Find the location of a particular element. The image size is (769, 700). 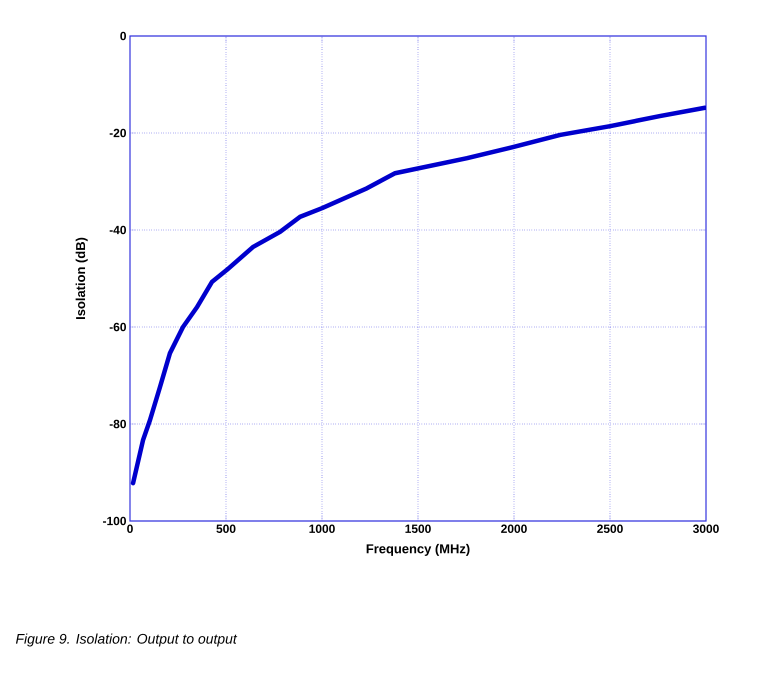

x-axis-title: Frequency (MHz) is located at coordinates (418, 550).